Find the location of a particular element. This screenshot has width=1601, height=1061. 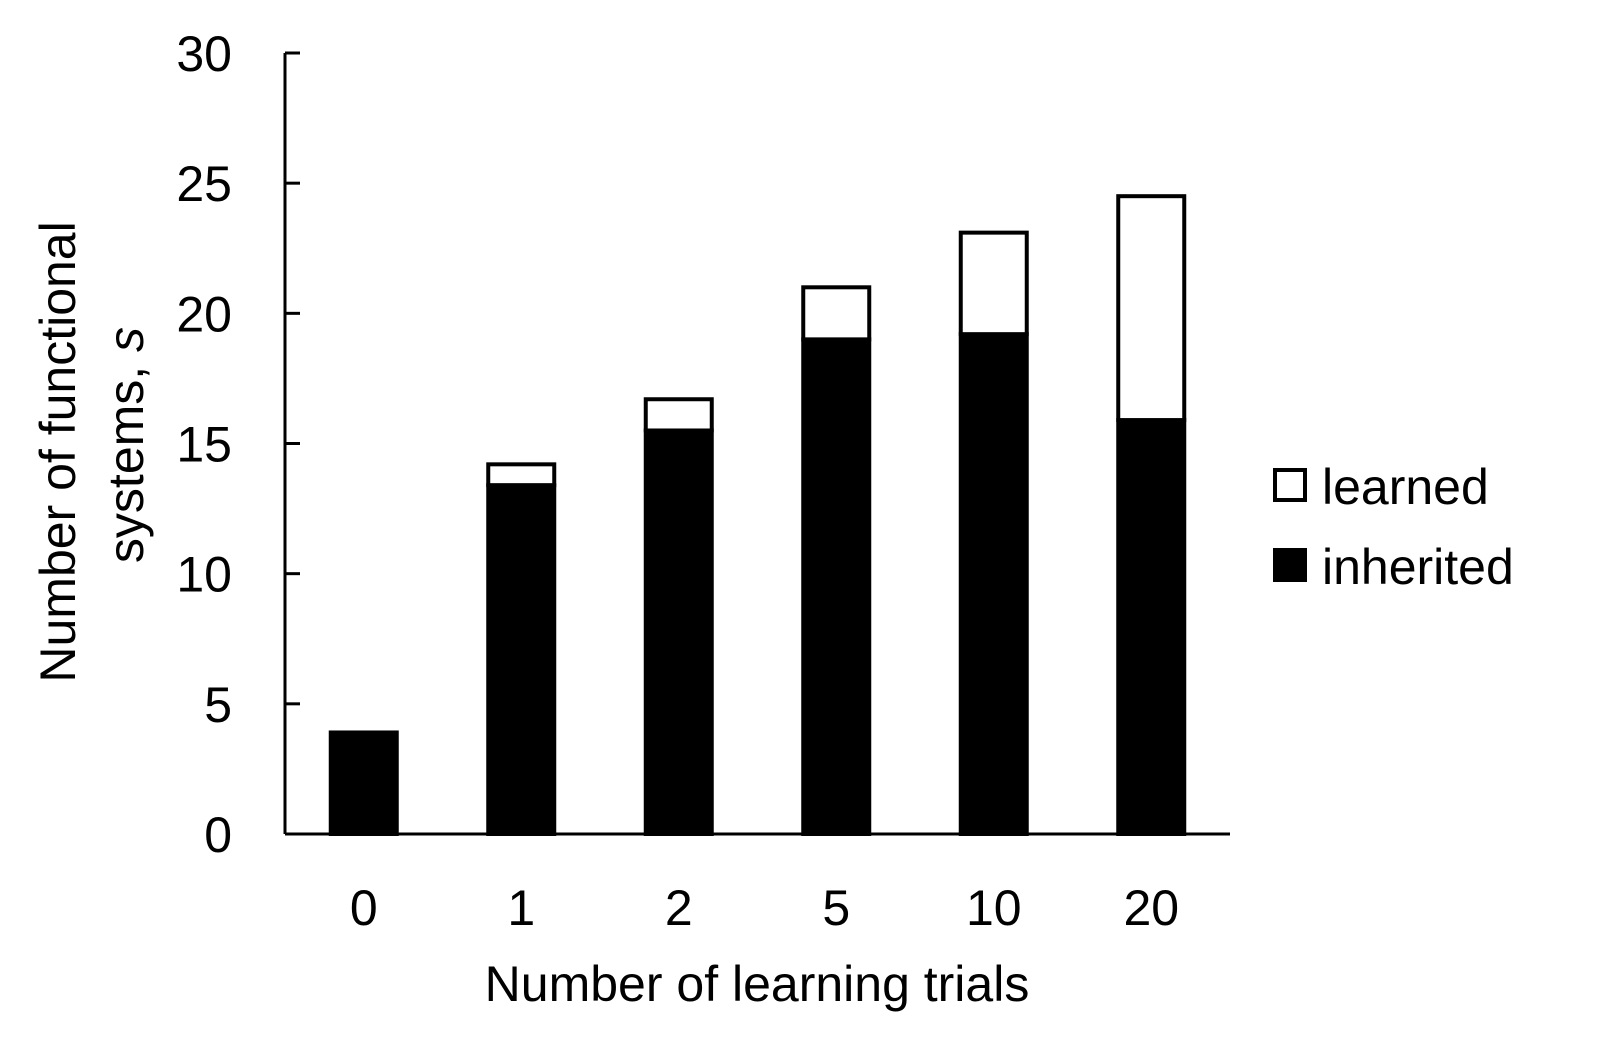

y-axis-title: Number of functional systems, s is located at coordinates (92, 444).